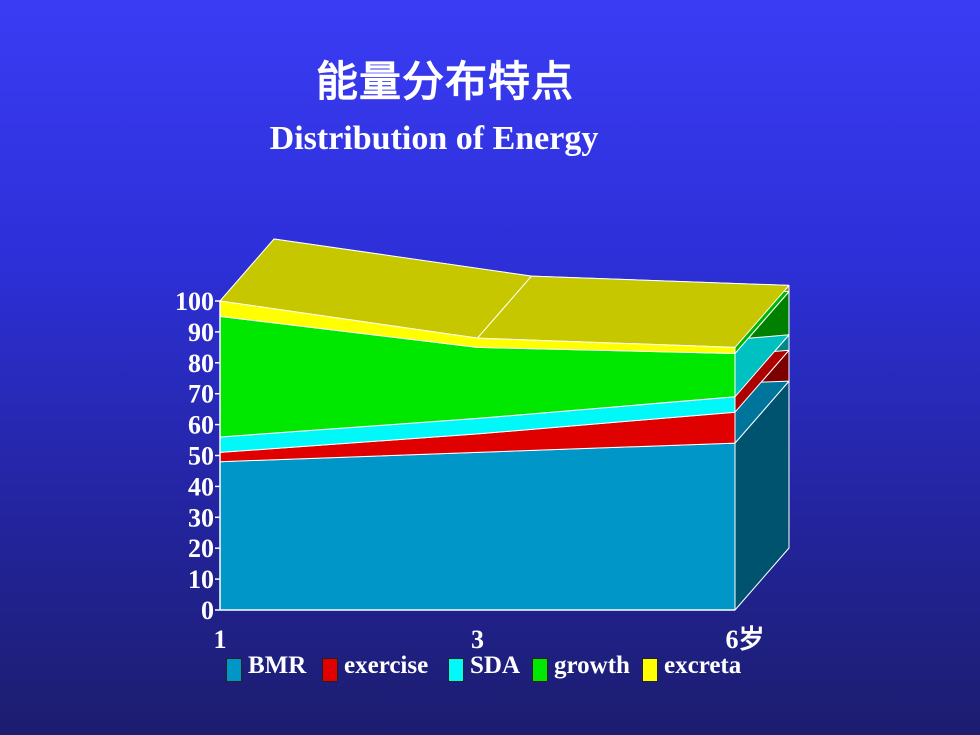 This screenshot has height=735, width=980. Describe the element at coordinates (201, 548) in the screenshot. I see `y-tick-label: 20` at that location.